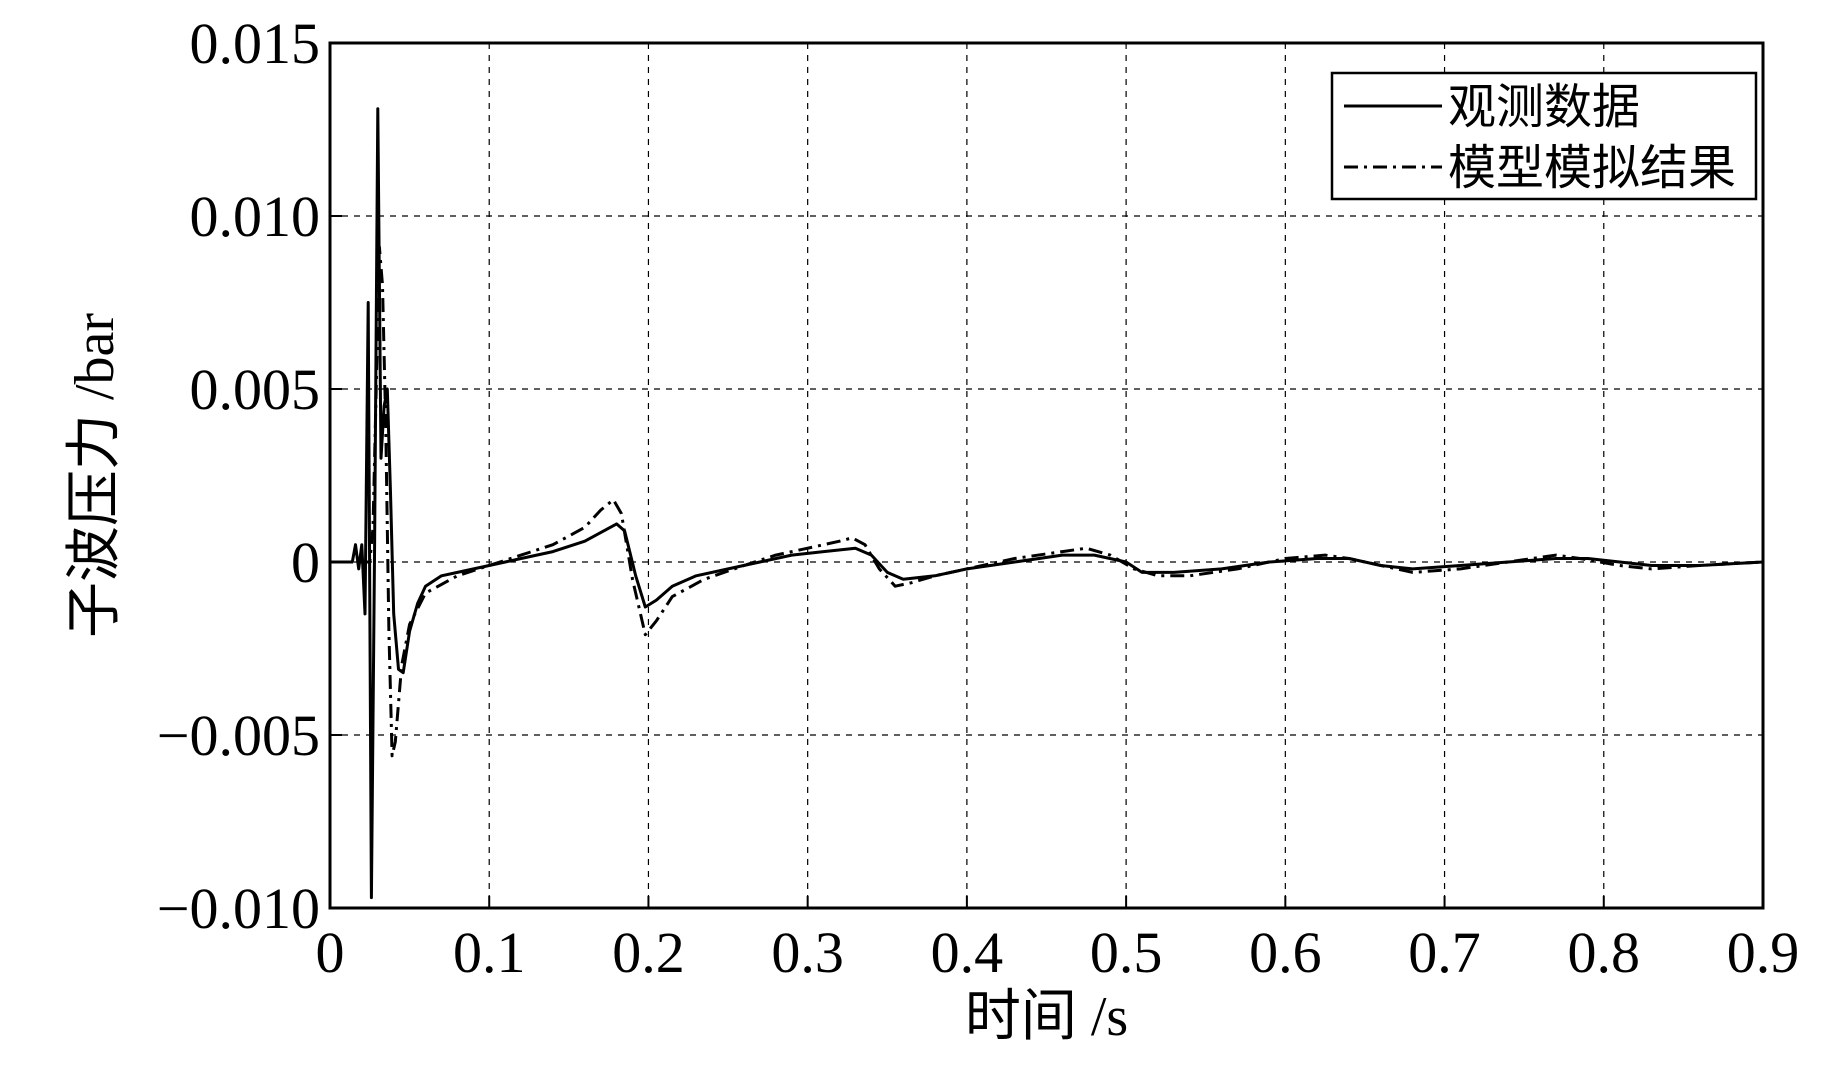 The height and width of the screenshot is (1068, 1843). Describe the element at coordinates (1544, 107) in the screenshot. I see `legend-label-1: 观测数据` at that location.